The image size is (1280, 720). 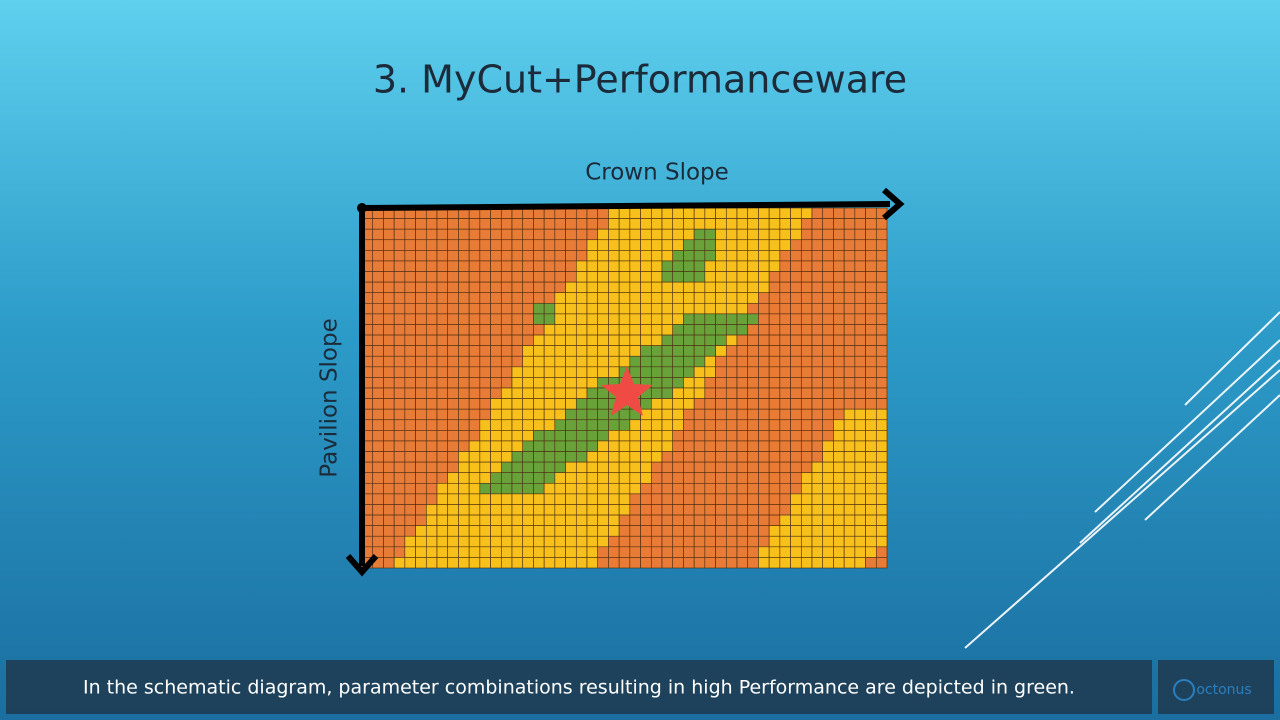 What do you see at coordinates (627, 391) in the screenshot?
I see `star` at bounding box center [627, 391].